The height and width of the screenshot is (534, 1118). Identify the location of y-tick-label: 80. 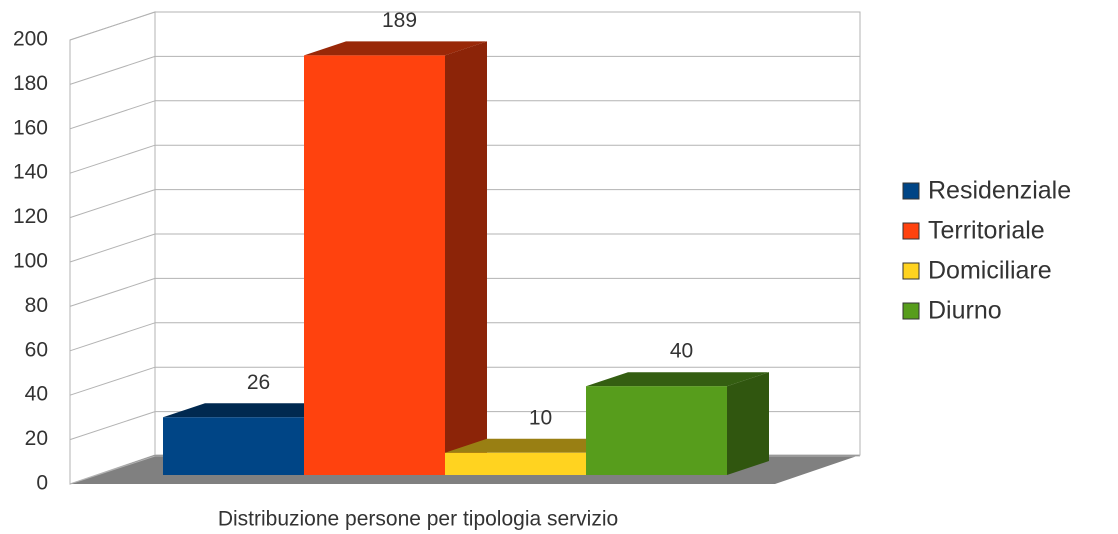
(36, 305).